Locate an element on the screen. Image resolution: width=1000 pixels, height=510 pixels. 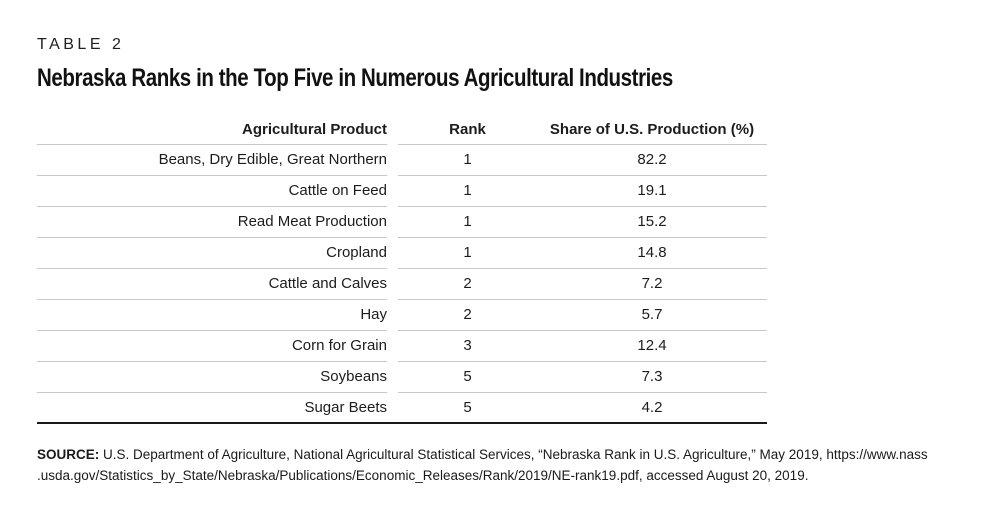
cell-product: Sugar Beets is located at coordinates (345, 407).